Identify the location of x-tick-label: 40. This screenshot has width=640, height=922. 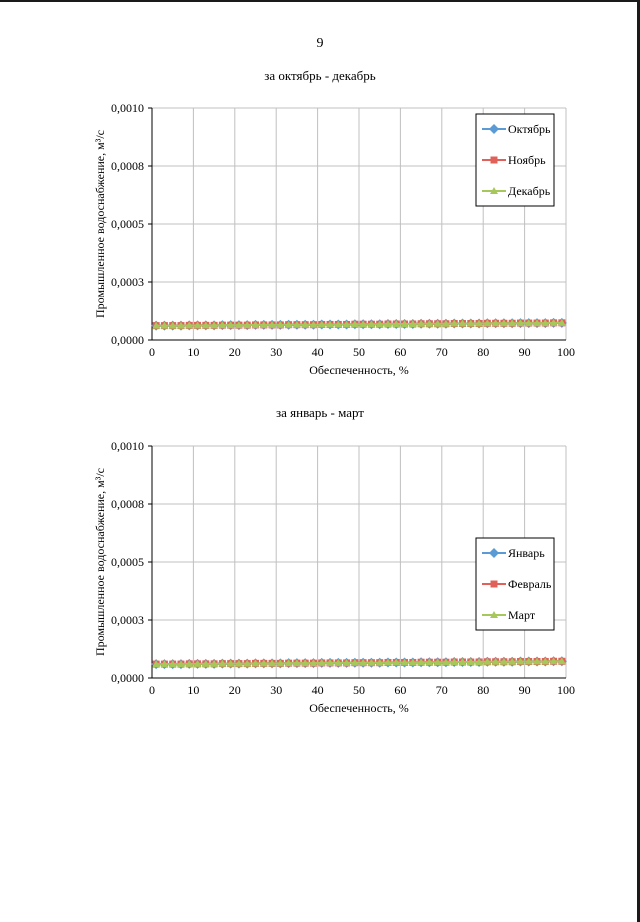
(318, 352).